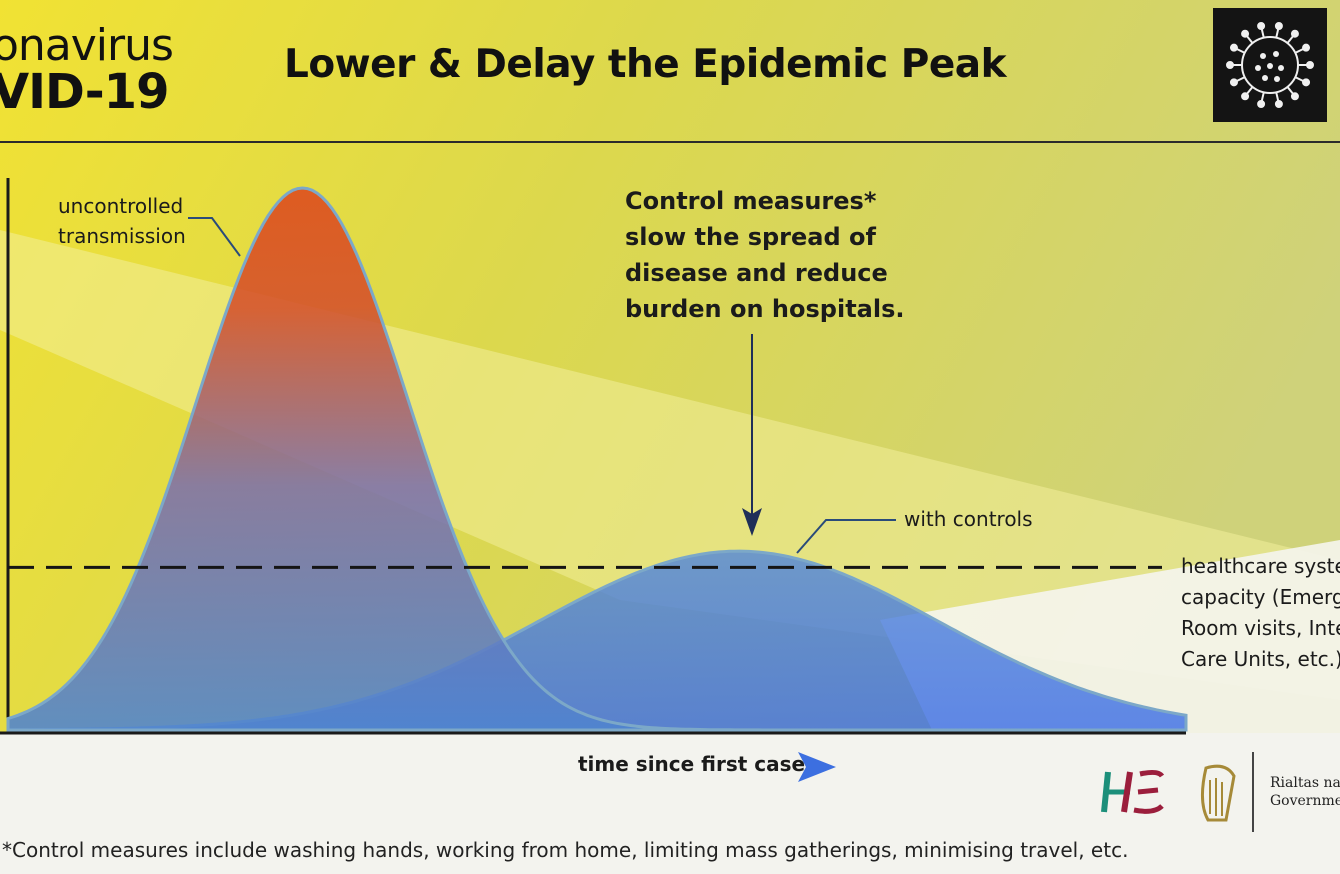 The height and width of the screenshot is (874, 1340). Describe the element at coordinates (1133, 791) in the screenshot. I see `hse-logo` at that location.